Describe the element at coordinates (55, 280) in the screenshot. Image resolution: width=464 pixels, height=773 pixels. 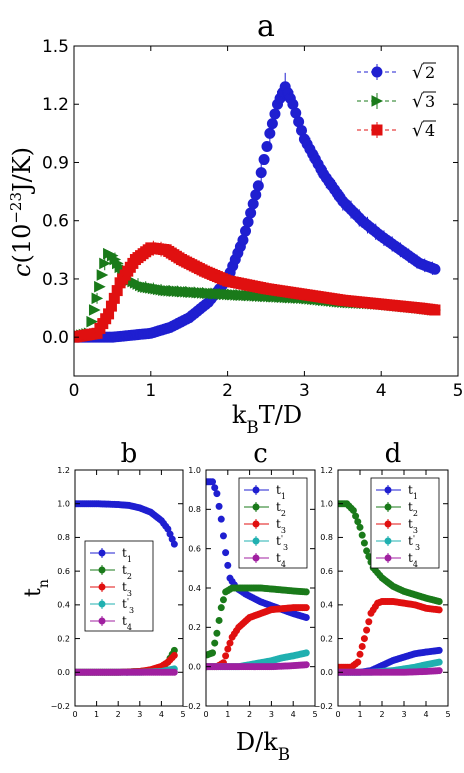
I see `y-tick-label: 0.3` at that location.